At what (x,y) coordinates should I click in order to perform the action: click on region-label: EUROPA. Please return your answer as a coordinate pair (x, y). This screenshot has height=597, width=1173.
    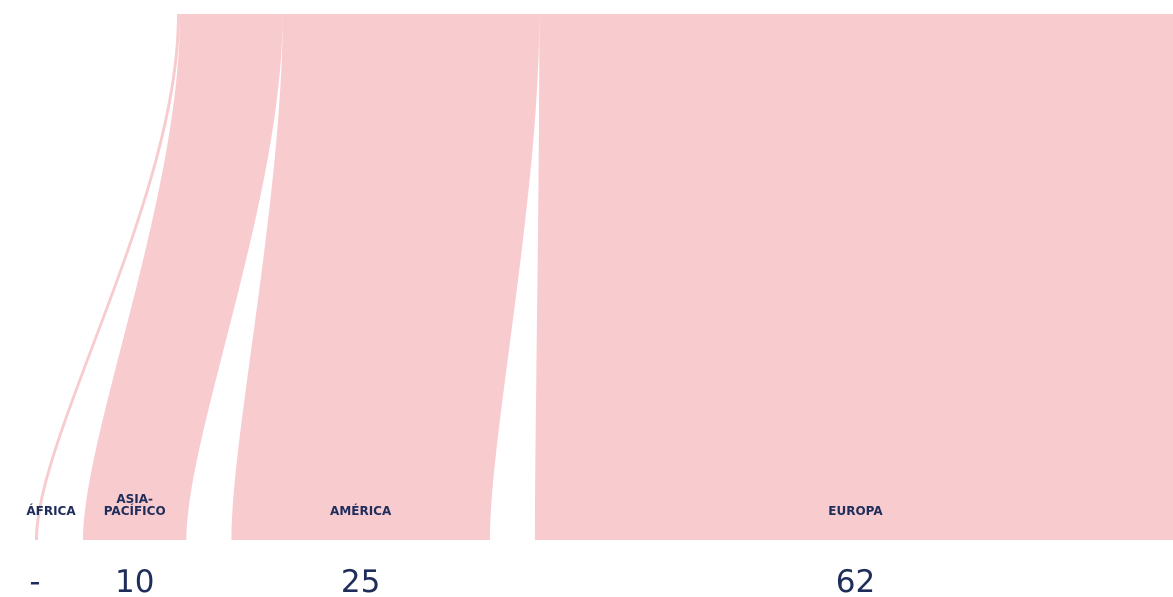
    Looking at the image, I should click on (855, 511).